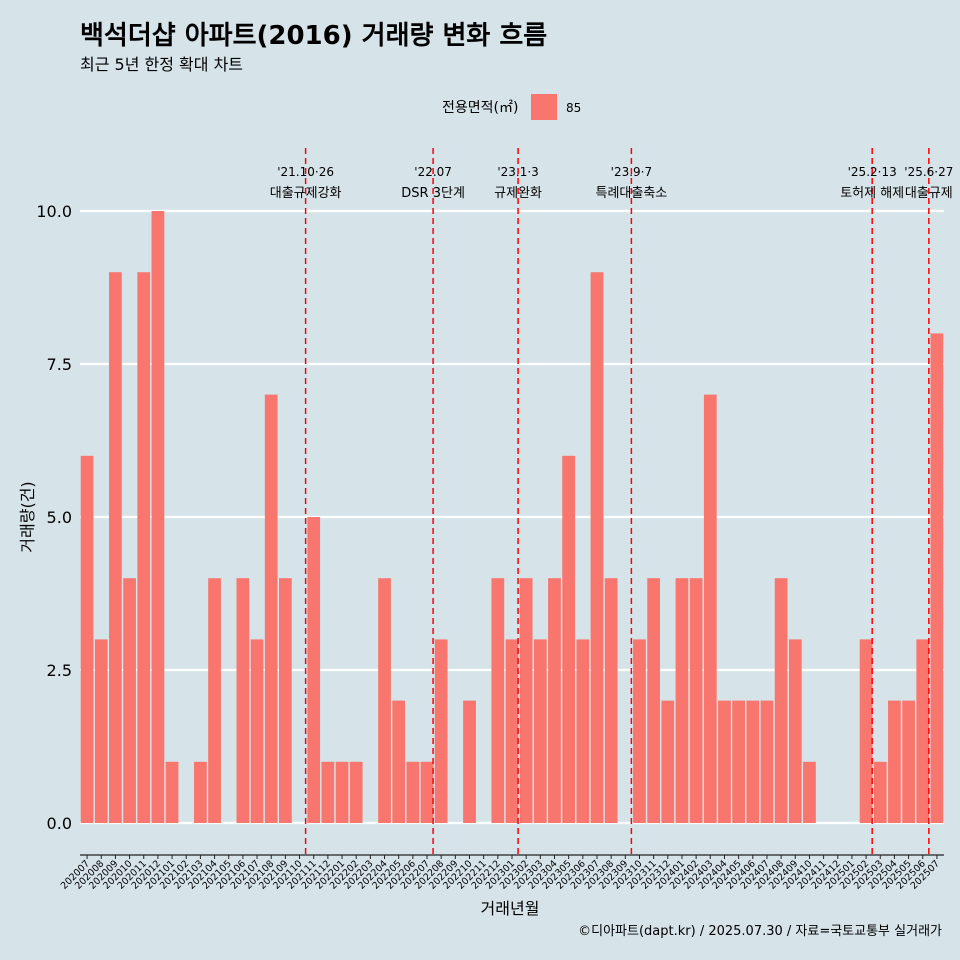 Image resolution: width=960 pixels, height=960 pixels. What do you see at coordinates (517, 172) in the screenshot?
I see `event-date: '23.1·3` at bounding box center [517, 172].